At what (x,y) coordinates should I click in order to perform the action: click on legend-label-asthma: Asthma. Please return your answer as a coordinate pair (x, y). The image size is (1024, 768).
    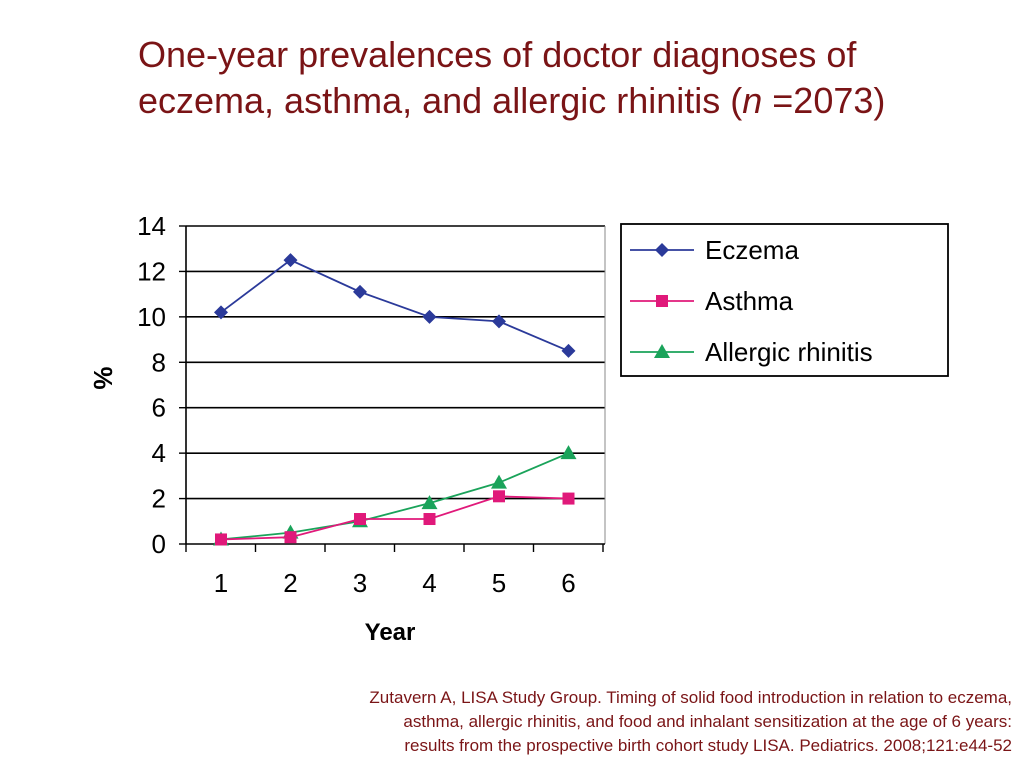
    Looking at the image, I should click on (749, 301).